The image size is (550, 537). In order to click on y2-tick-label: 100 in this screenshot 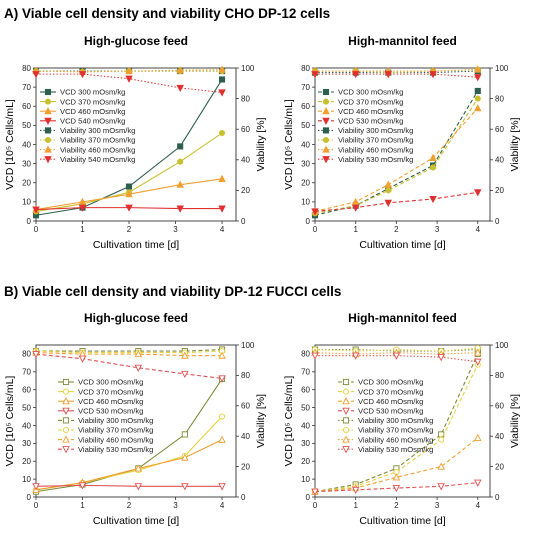, I will do `click(502, 68)`.